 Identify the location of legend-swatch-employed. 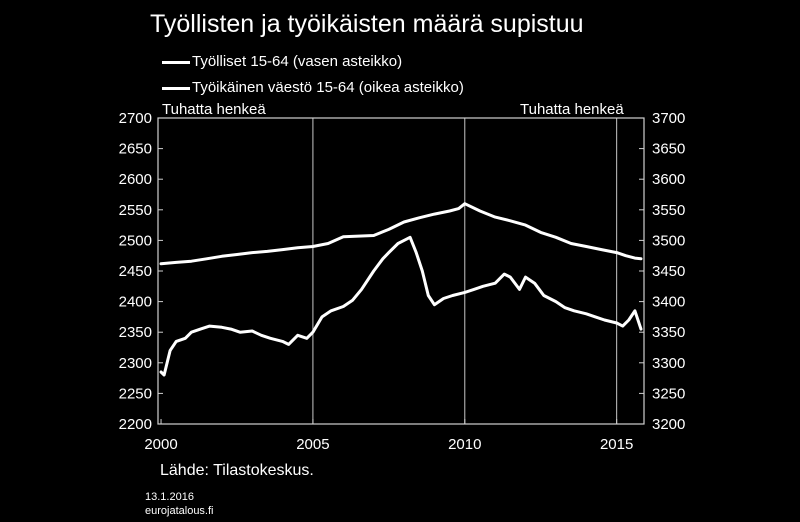
(176, 62).